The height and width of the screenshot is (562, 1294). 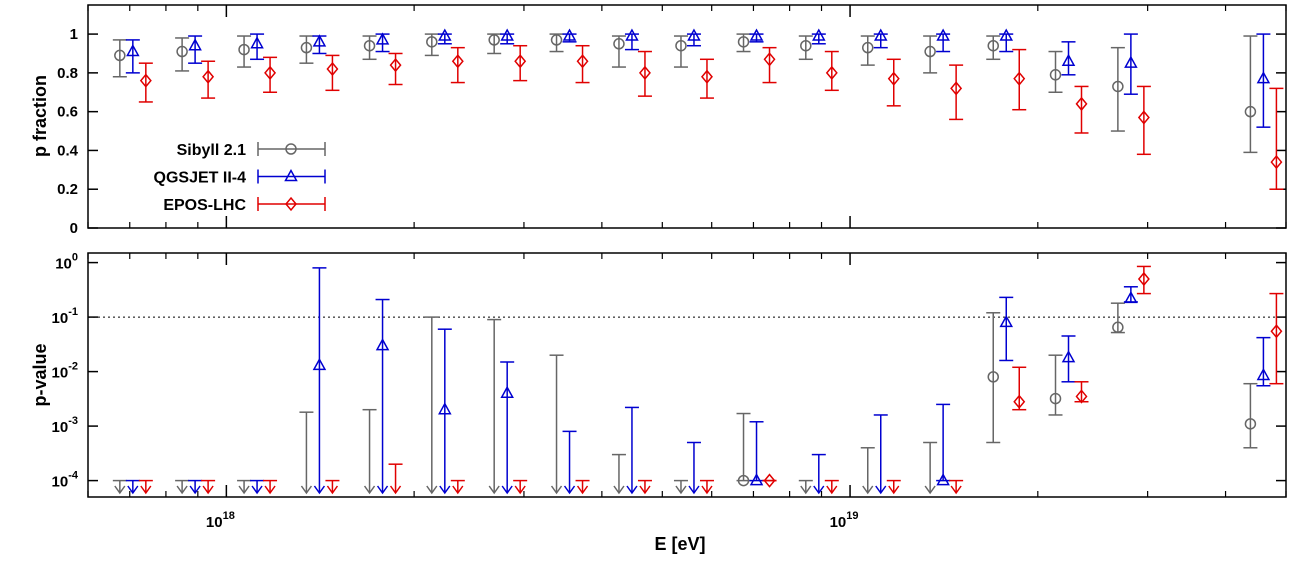 What do you see at coordinates (291, 204) in the screenshot?
I see `legend-marker` at bounding box center [291, 204].